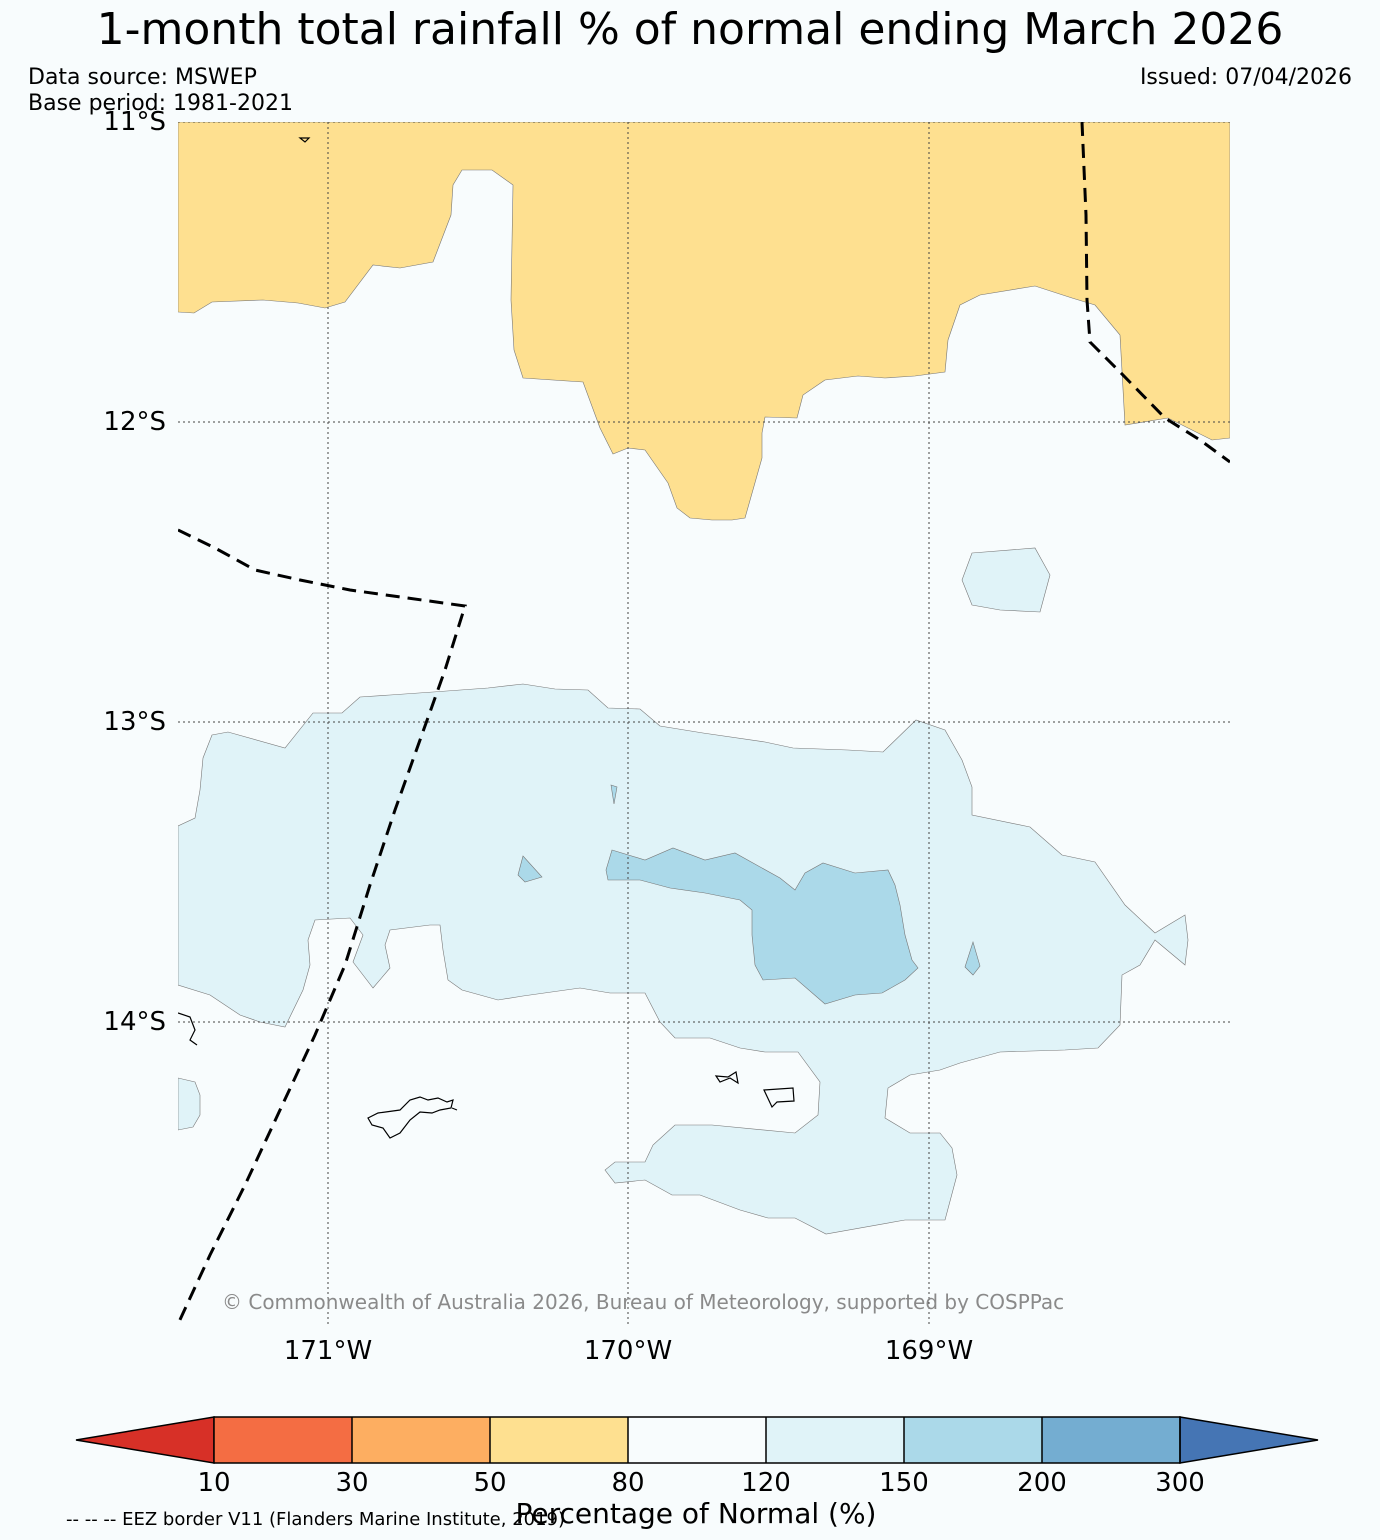 This screenshot has width=1380, height=1540. What do you see at coordinates (1042, 1483) in the screenshot?
I see `colorbar-tick-200: 200` at bounding box center [1042, 1483].